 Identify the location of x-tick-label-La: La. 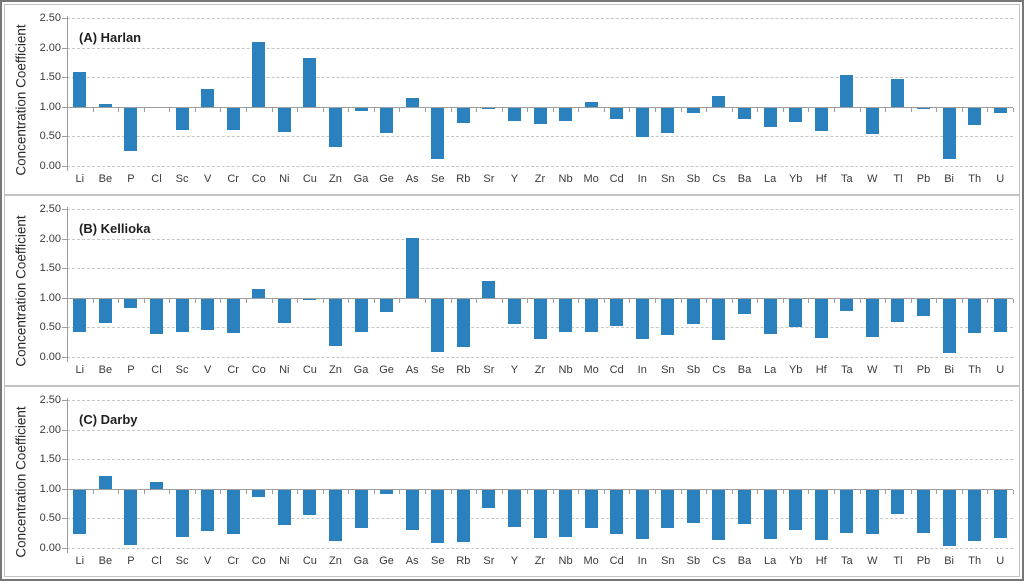
(770, 561).